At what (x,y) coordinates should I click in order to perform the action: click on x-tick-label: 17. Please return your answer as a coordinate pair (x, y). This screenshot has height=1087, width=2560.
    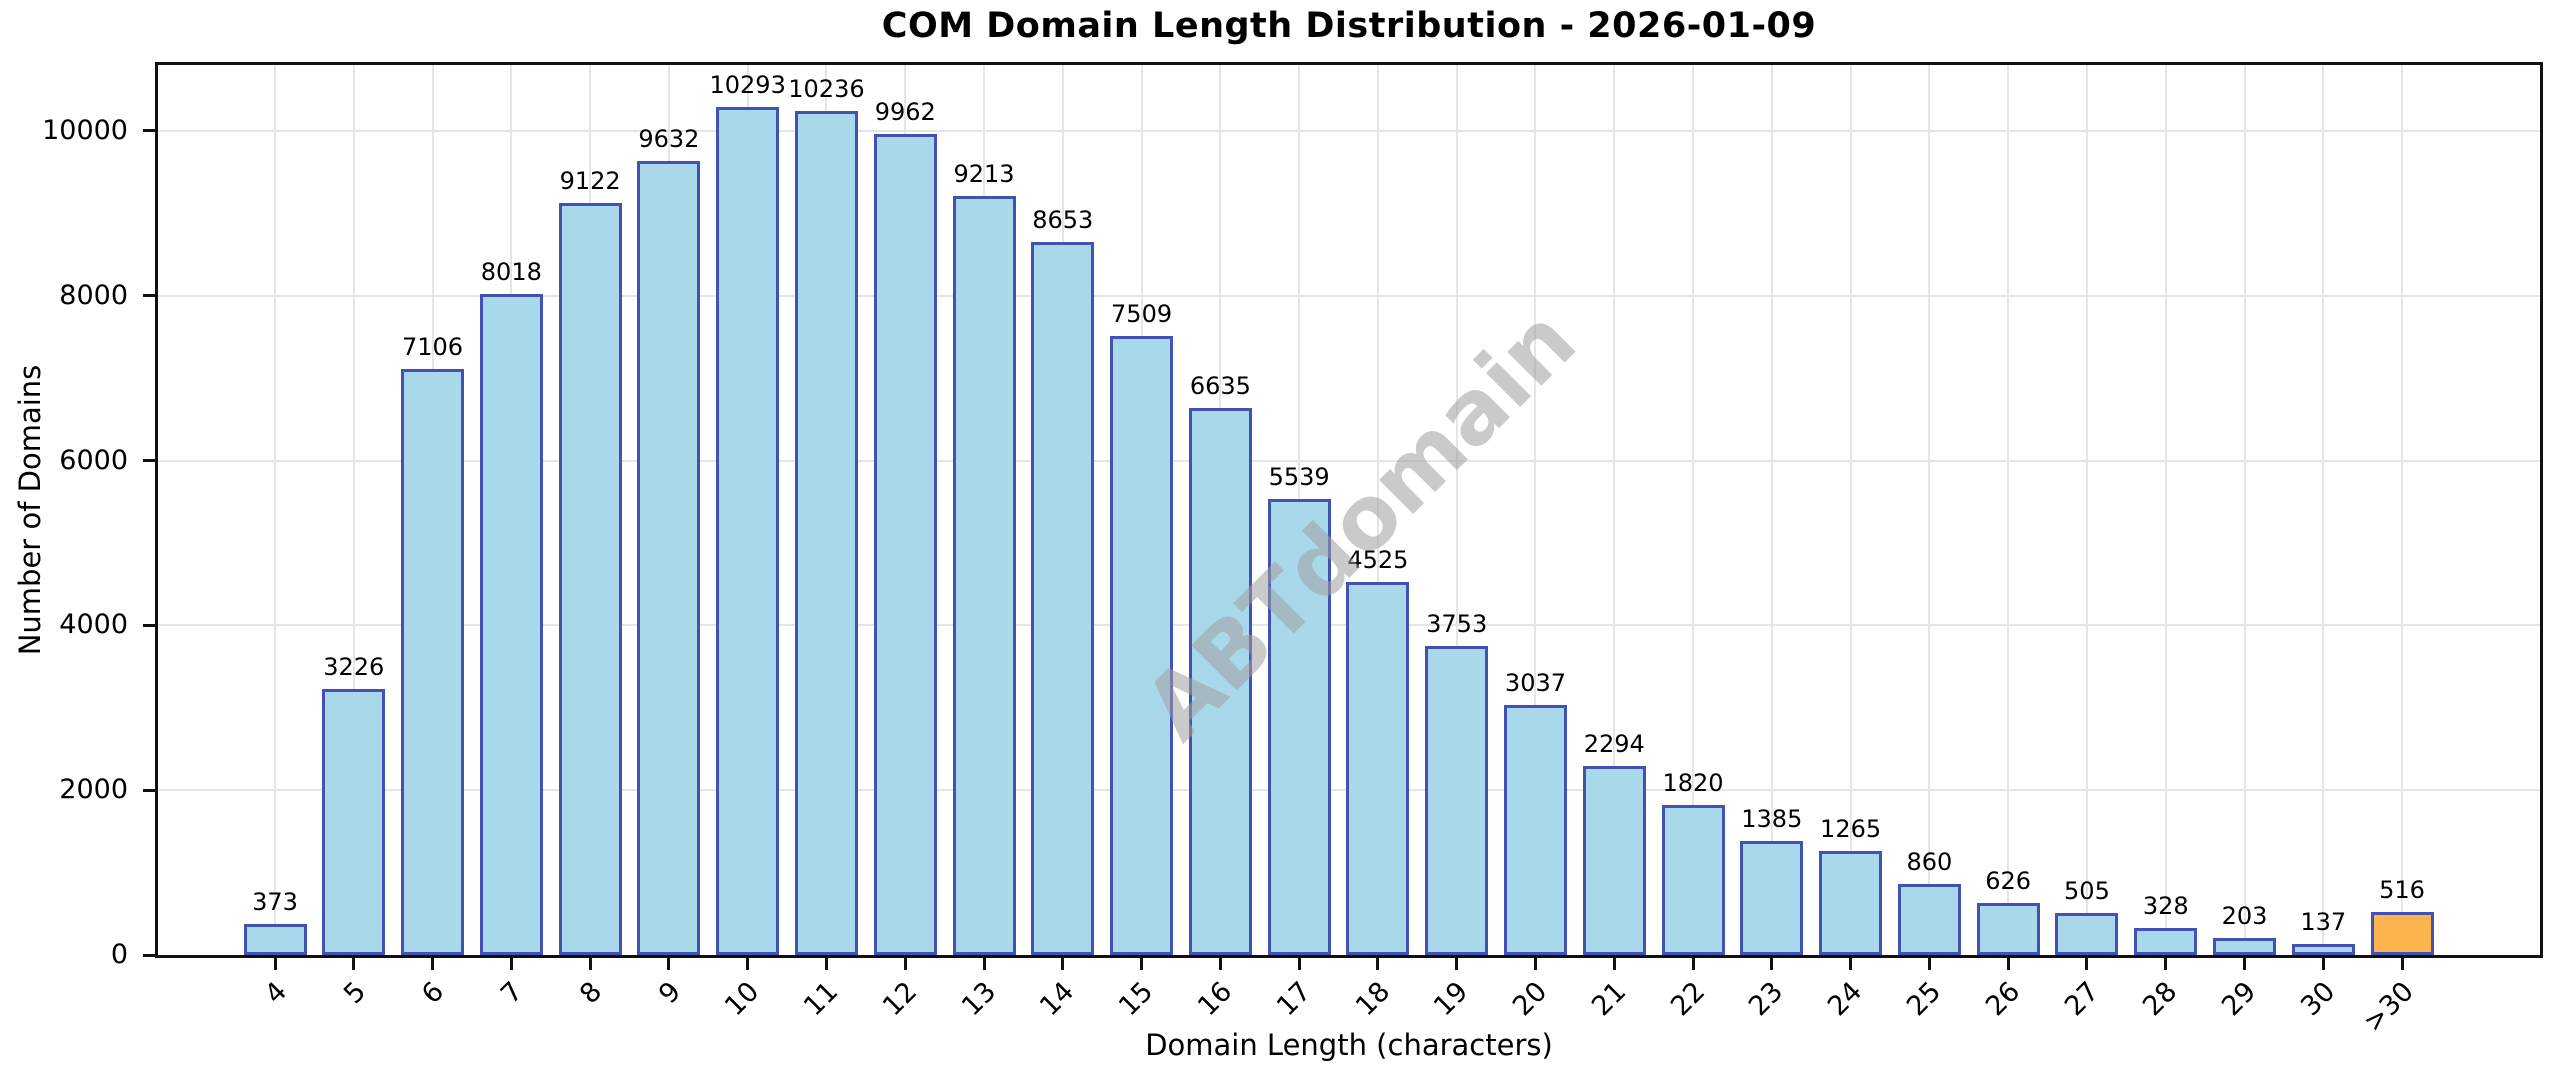
    Looking at the image, I should click on (1294, 999).